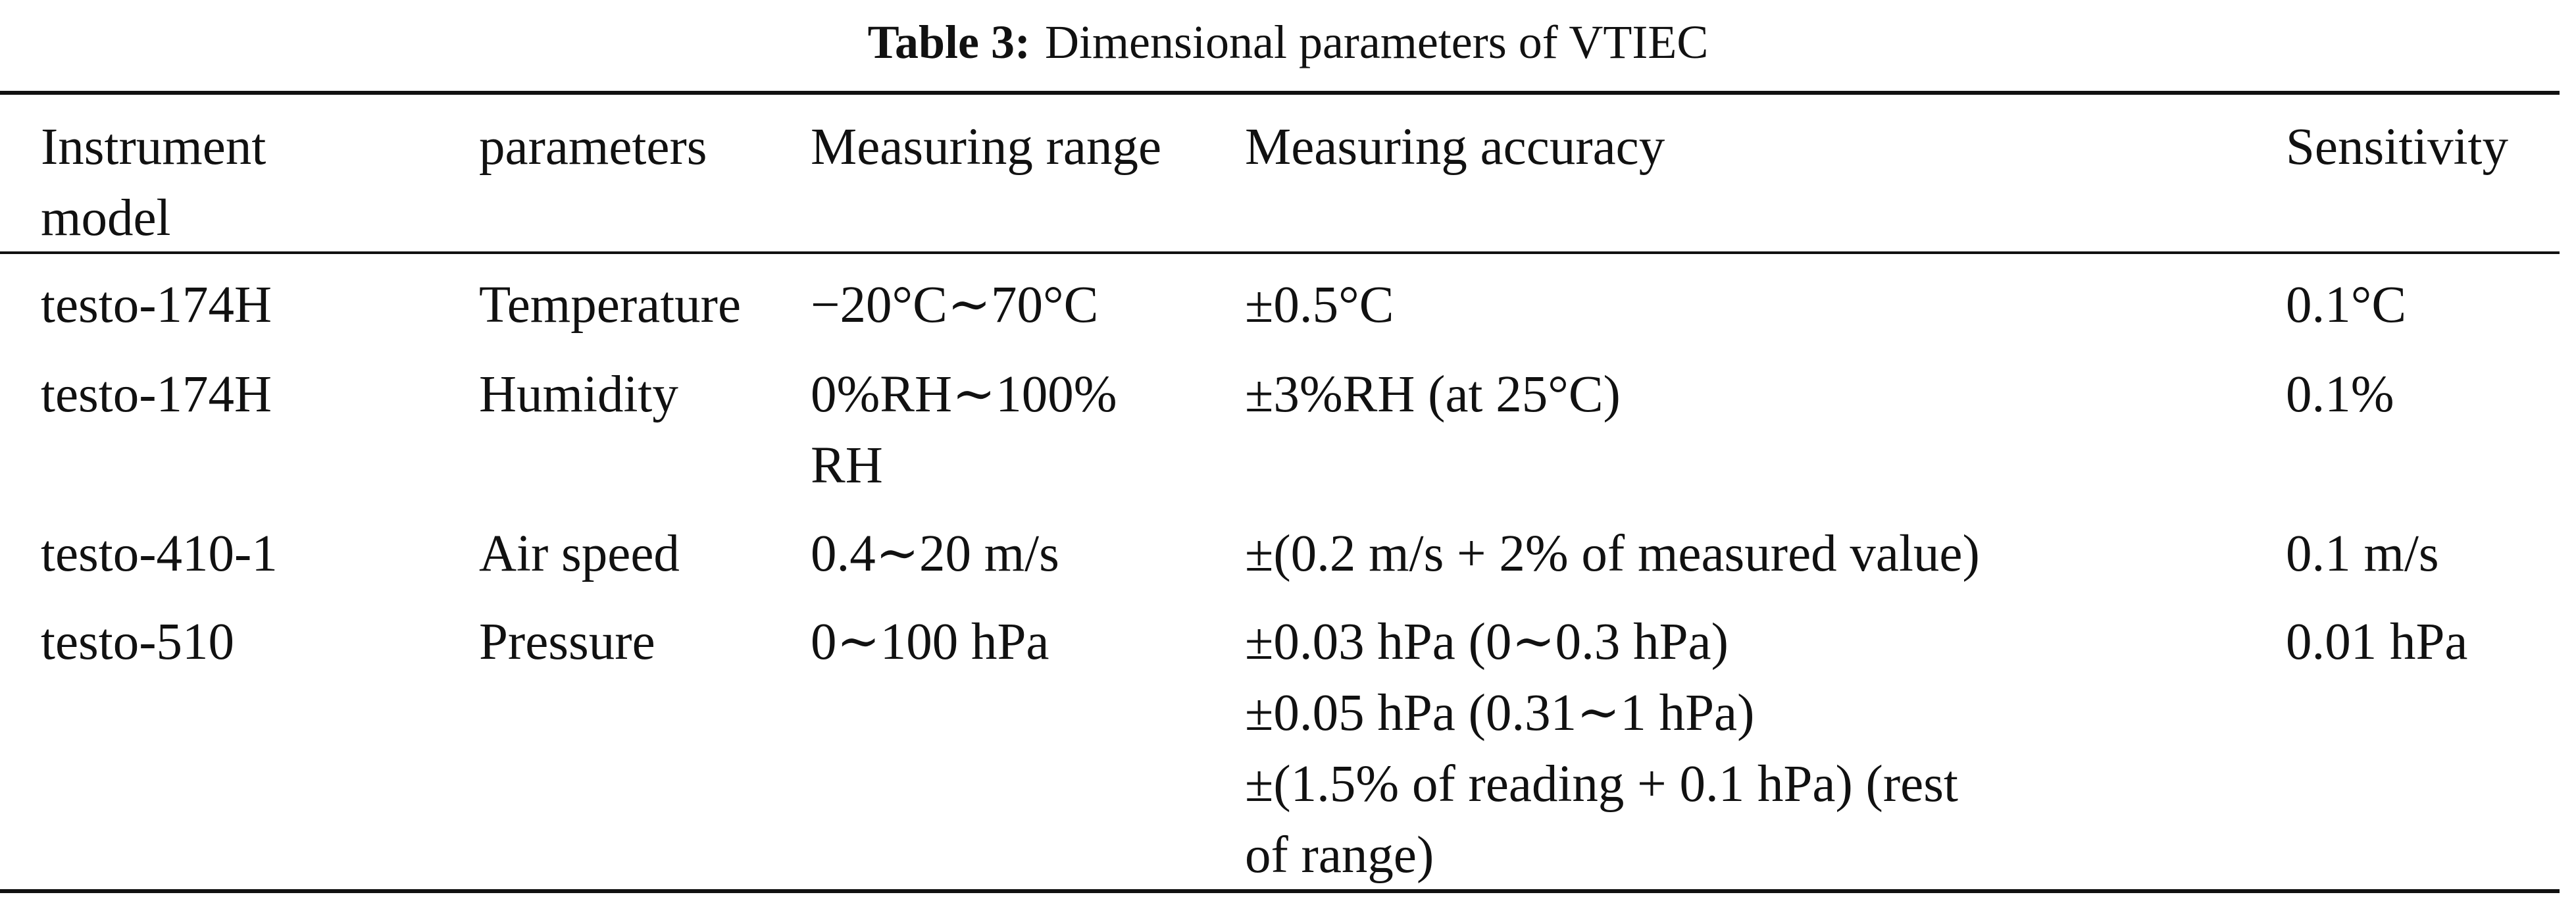 The image size is (2576, 901). Describe the element at coordinates (1377, 42) in the screenshot. I see `table-caption-text: Dimensional parameters of VTIEC` at that location.